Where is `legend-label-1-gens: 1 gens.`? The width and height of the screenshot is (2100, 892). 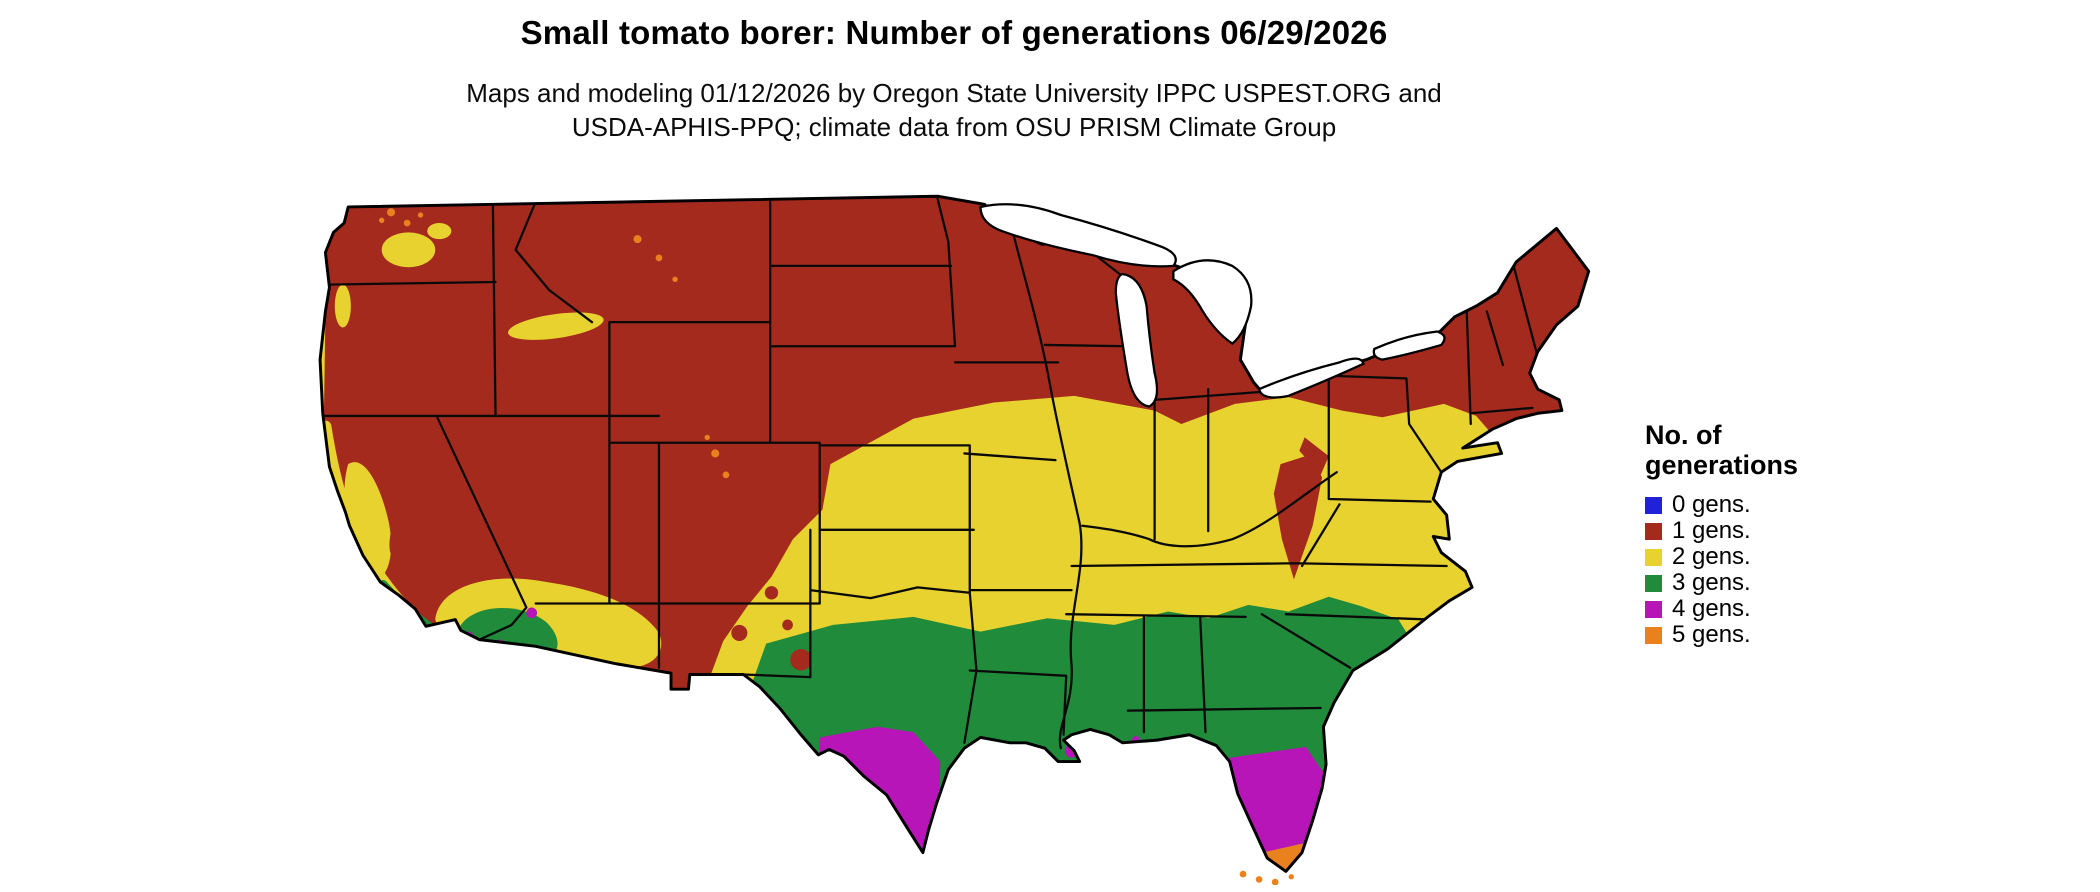
legend-label-1-gens: 1 gens. is located at coordinates (1711, 530).